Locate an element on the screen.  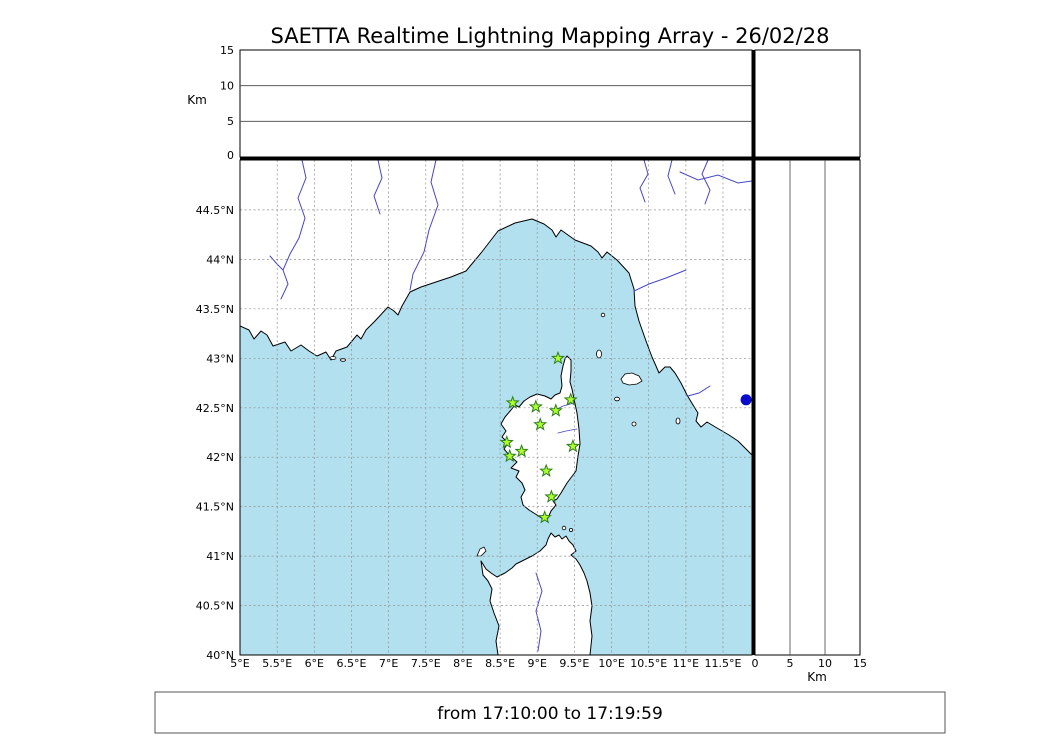
top-km-unit-label: Km is located at coordinates (197, 100).